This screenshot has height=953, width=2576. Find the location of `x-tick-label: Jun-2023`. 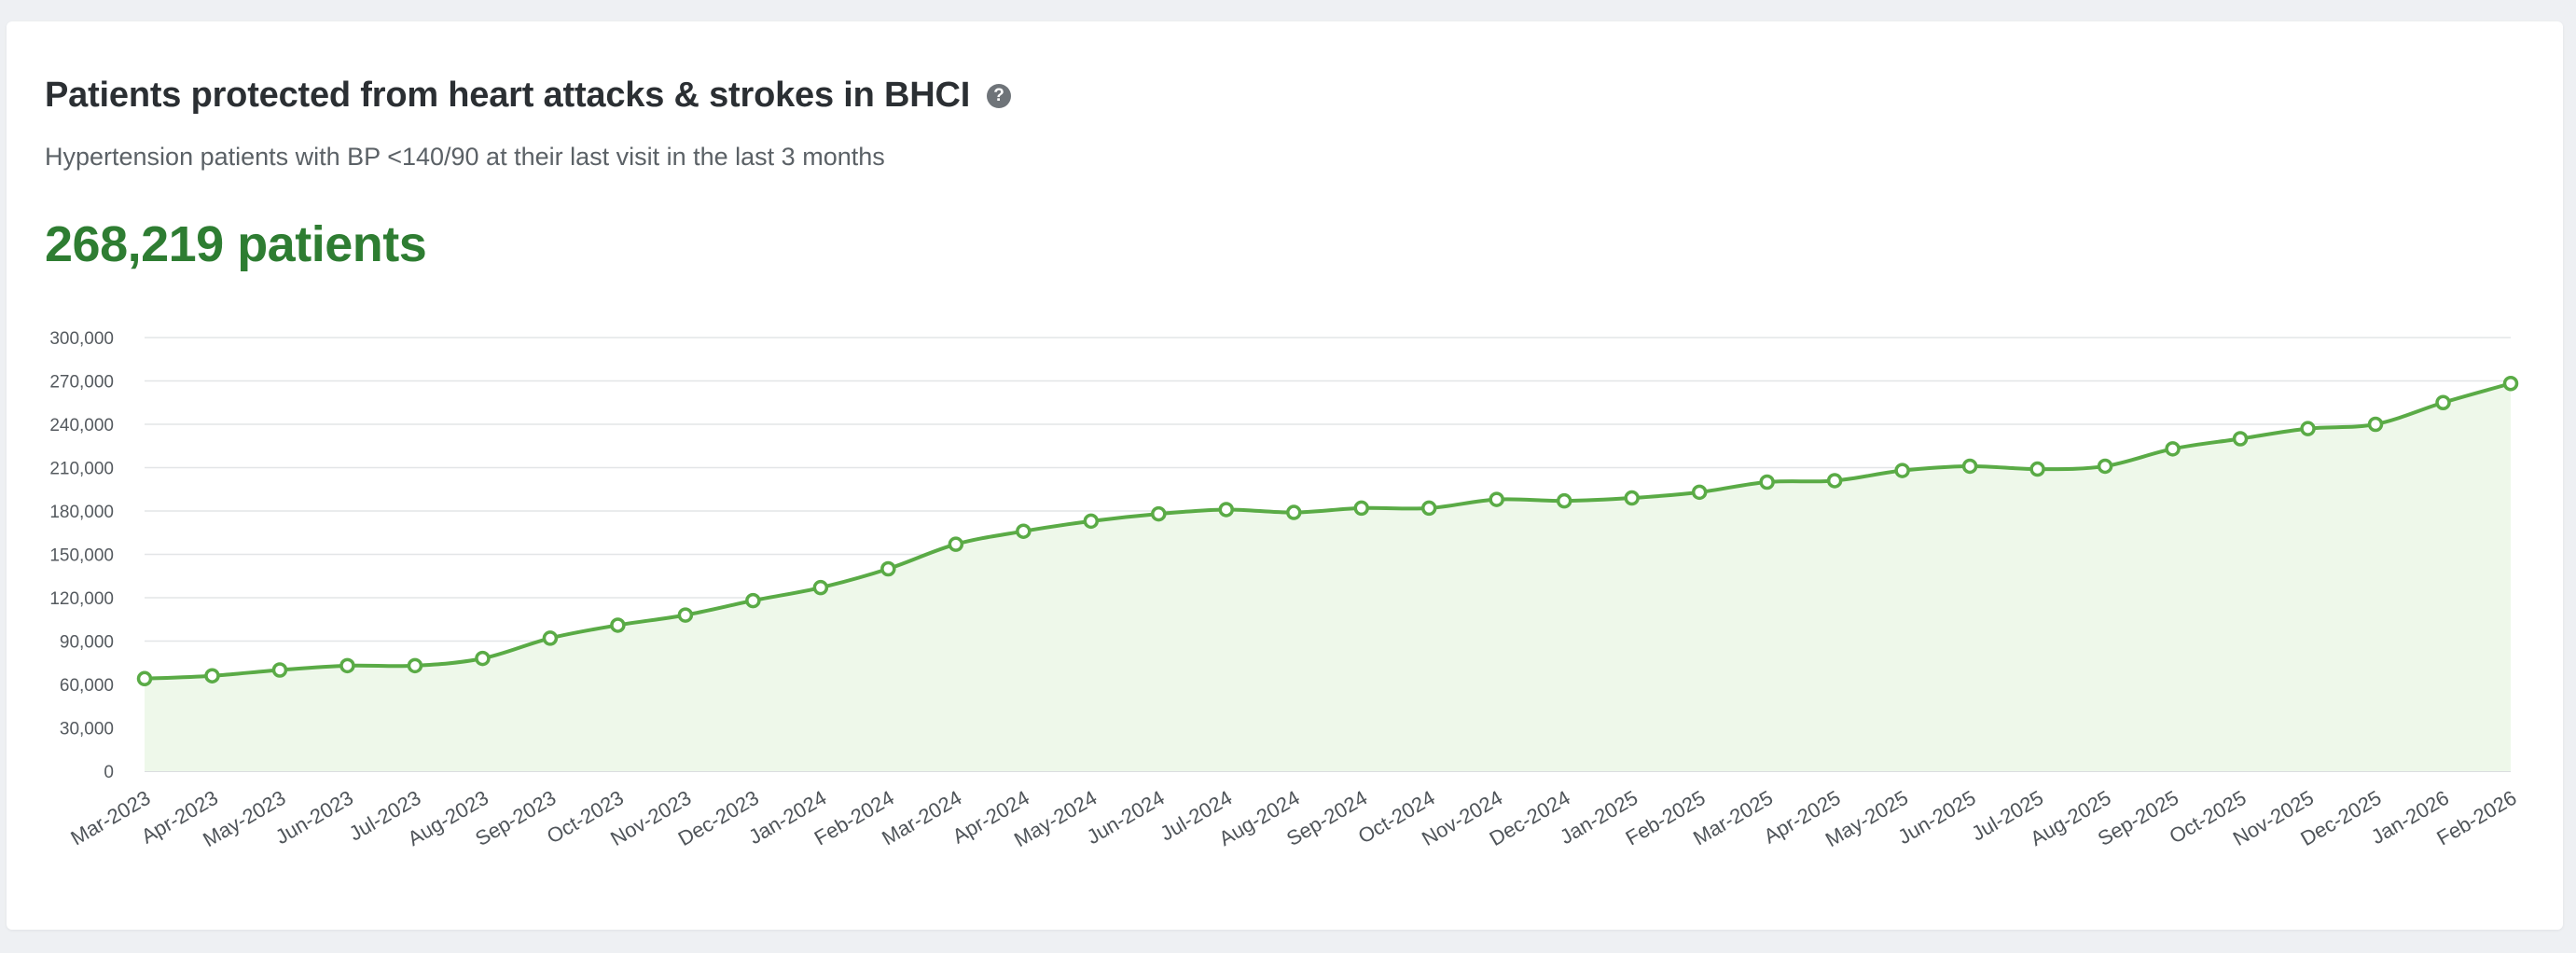

x-tick-label: Jun-2023 is located at coordinates (314, 817).